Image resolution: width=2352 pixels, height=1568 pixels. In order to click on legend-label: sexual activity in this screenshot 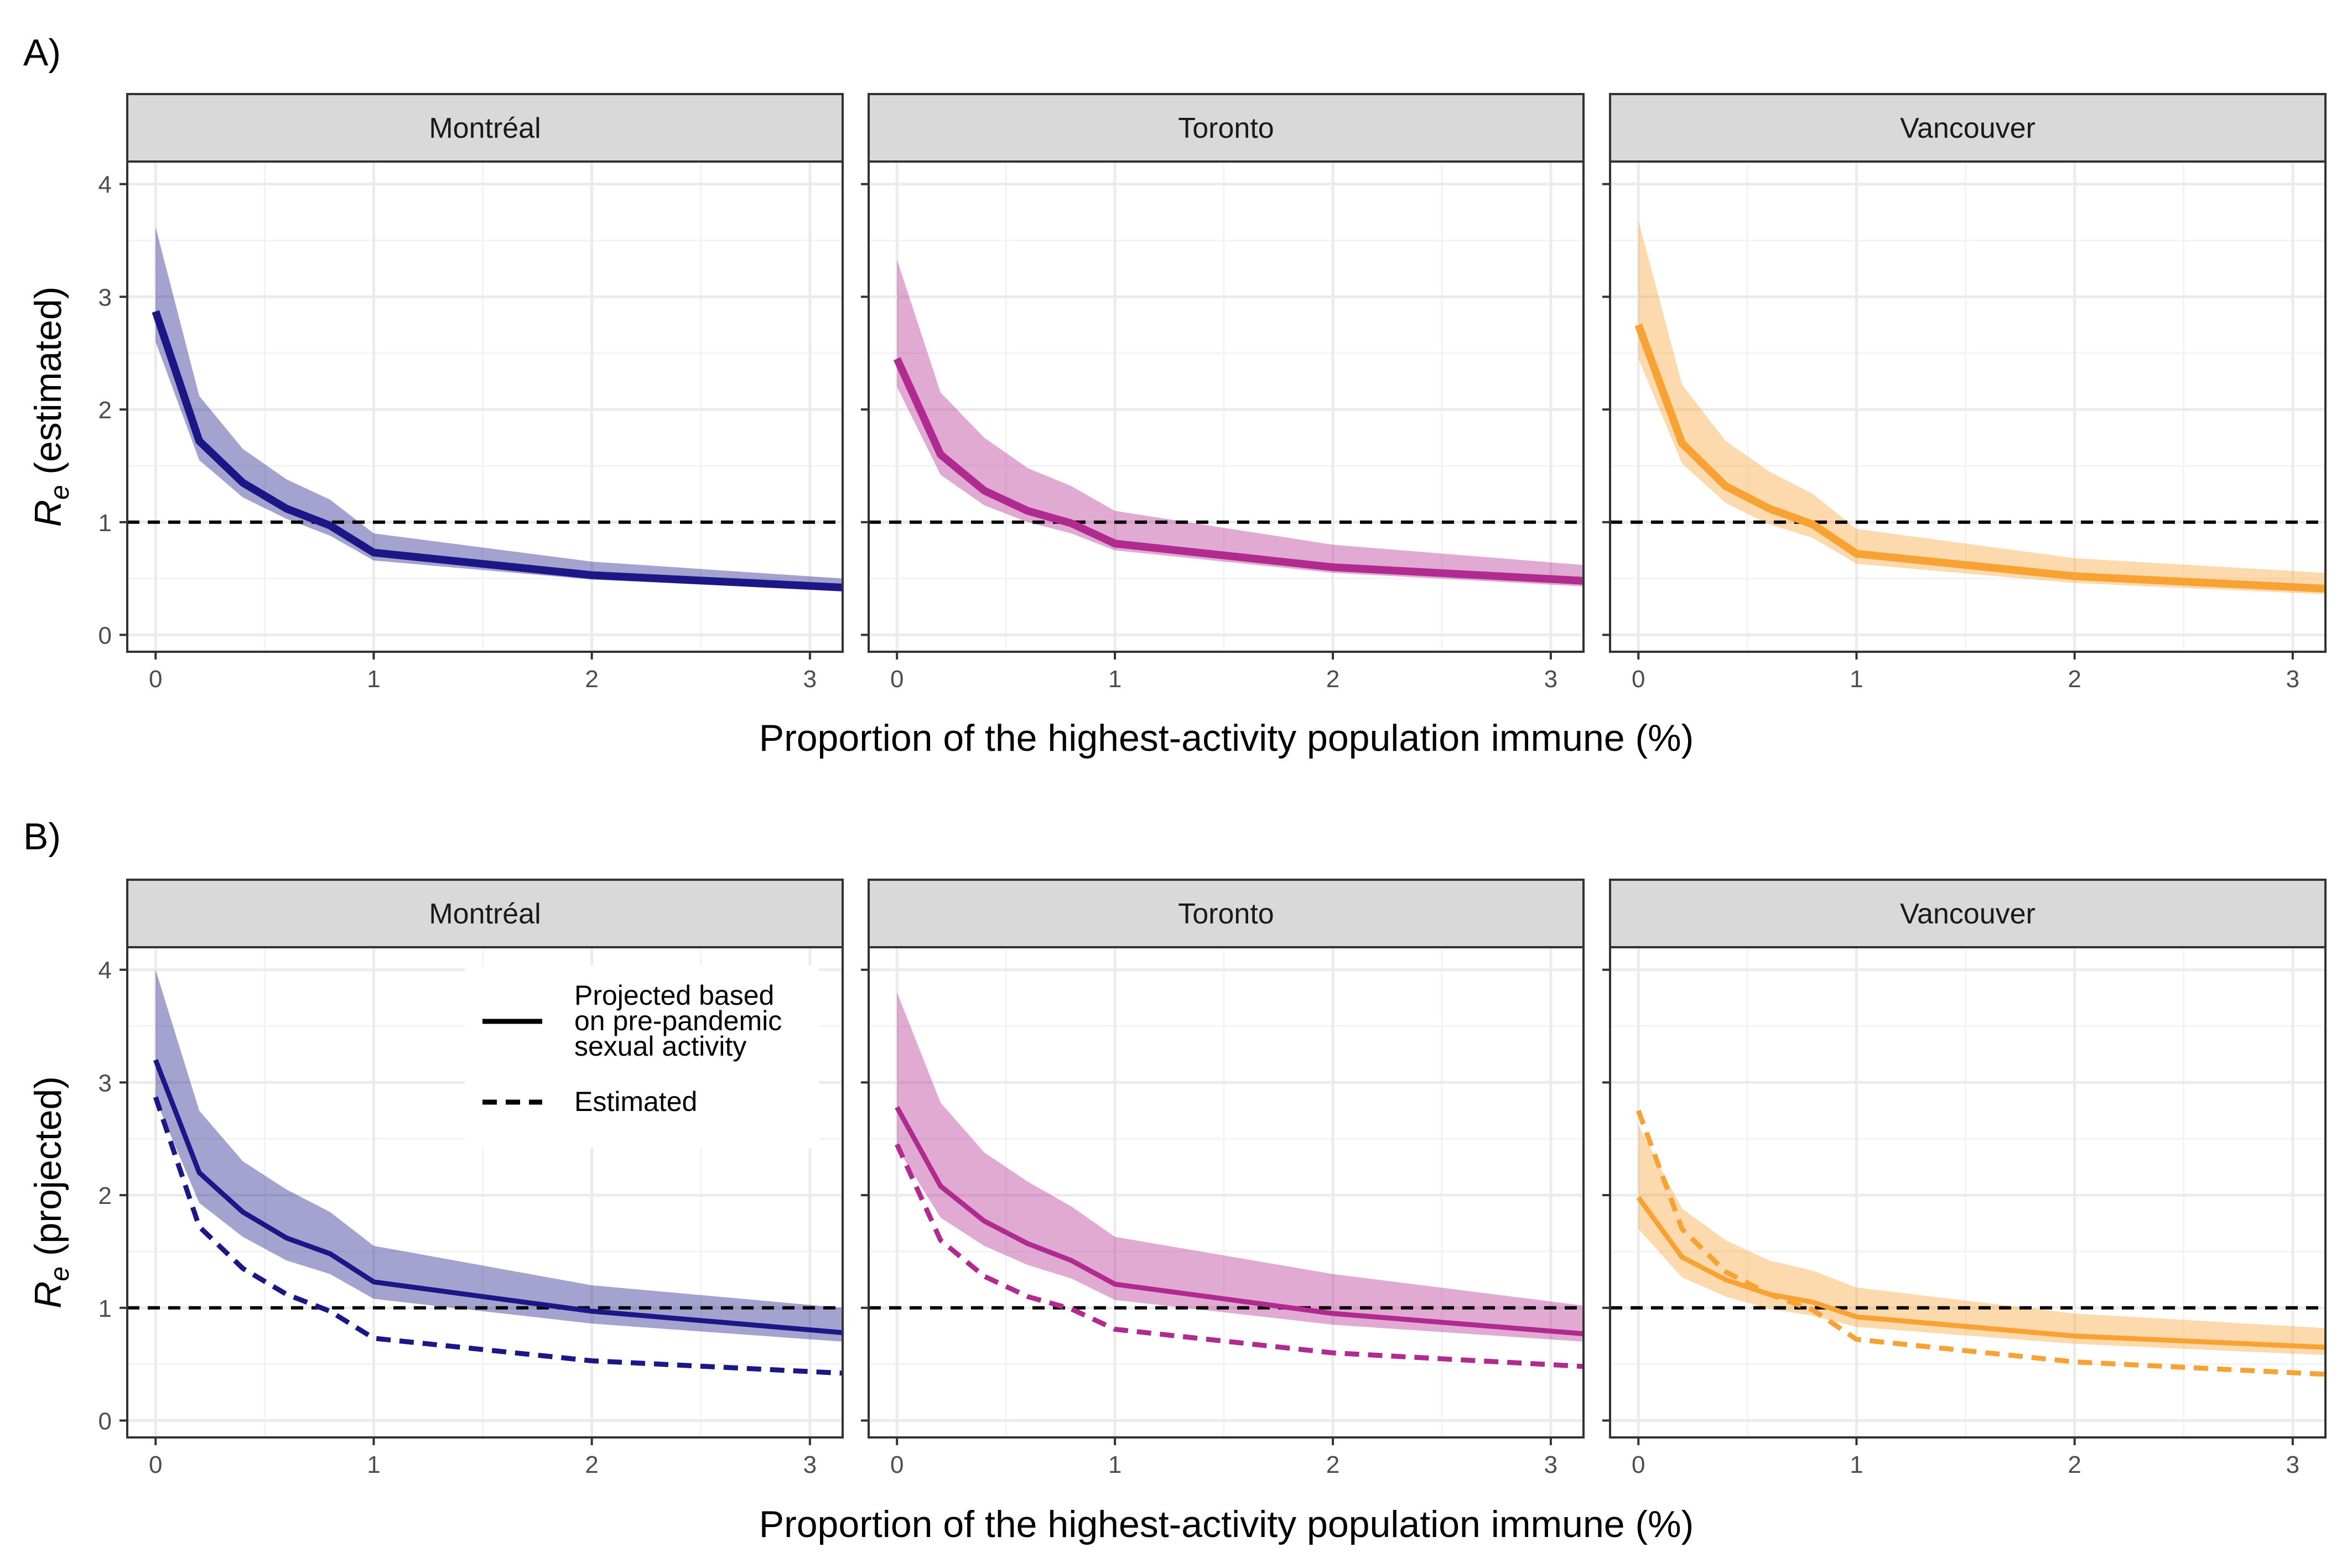, I will do `click(660, 1047)`.